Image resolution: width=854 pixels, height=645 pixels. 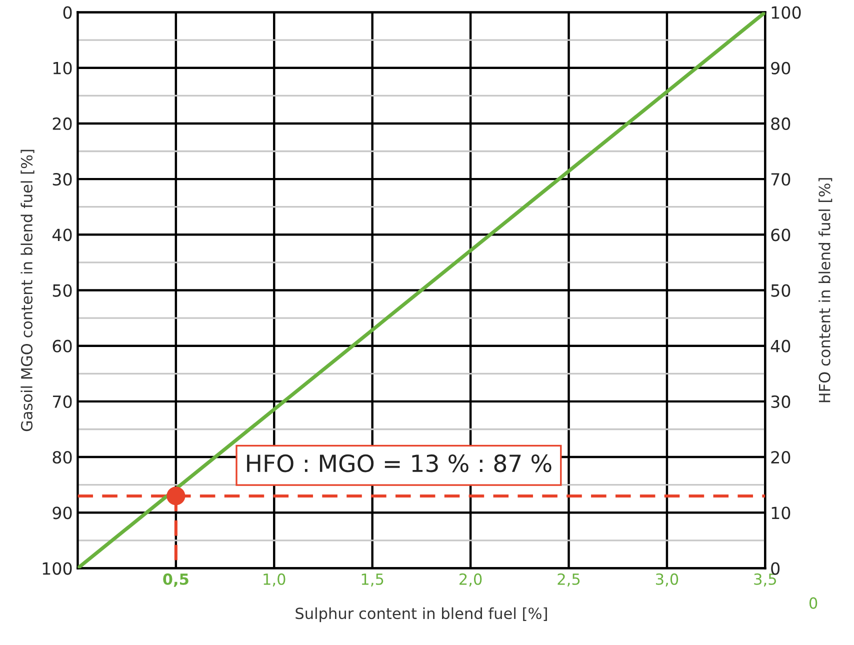 What do you see at coordinates (62, 346) in the screenshot?
I see `y-tick-label: 60` at bounding box center [62, 346].